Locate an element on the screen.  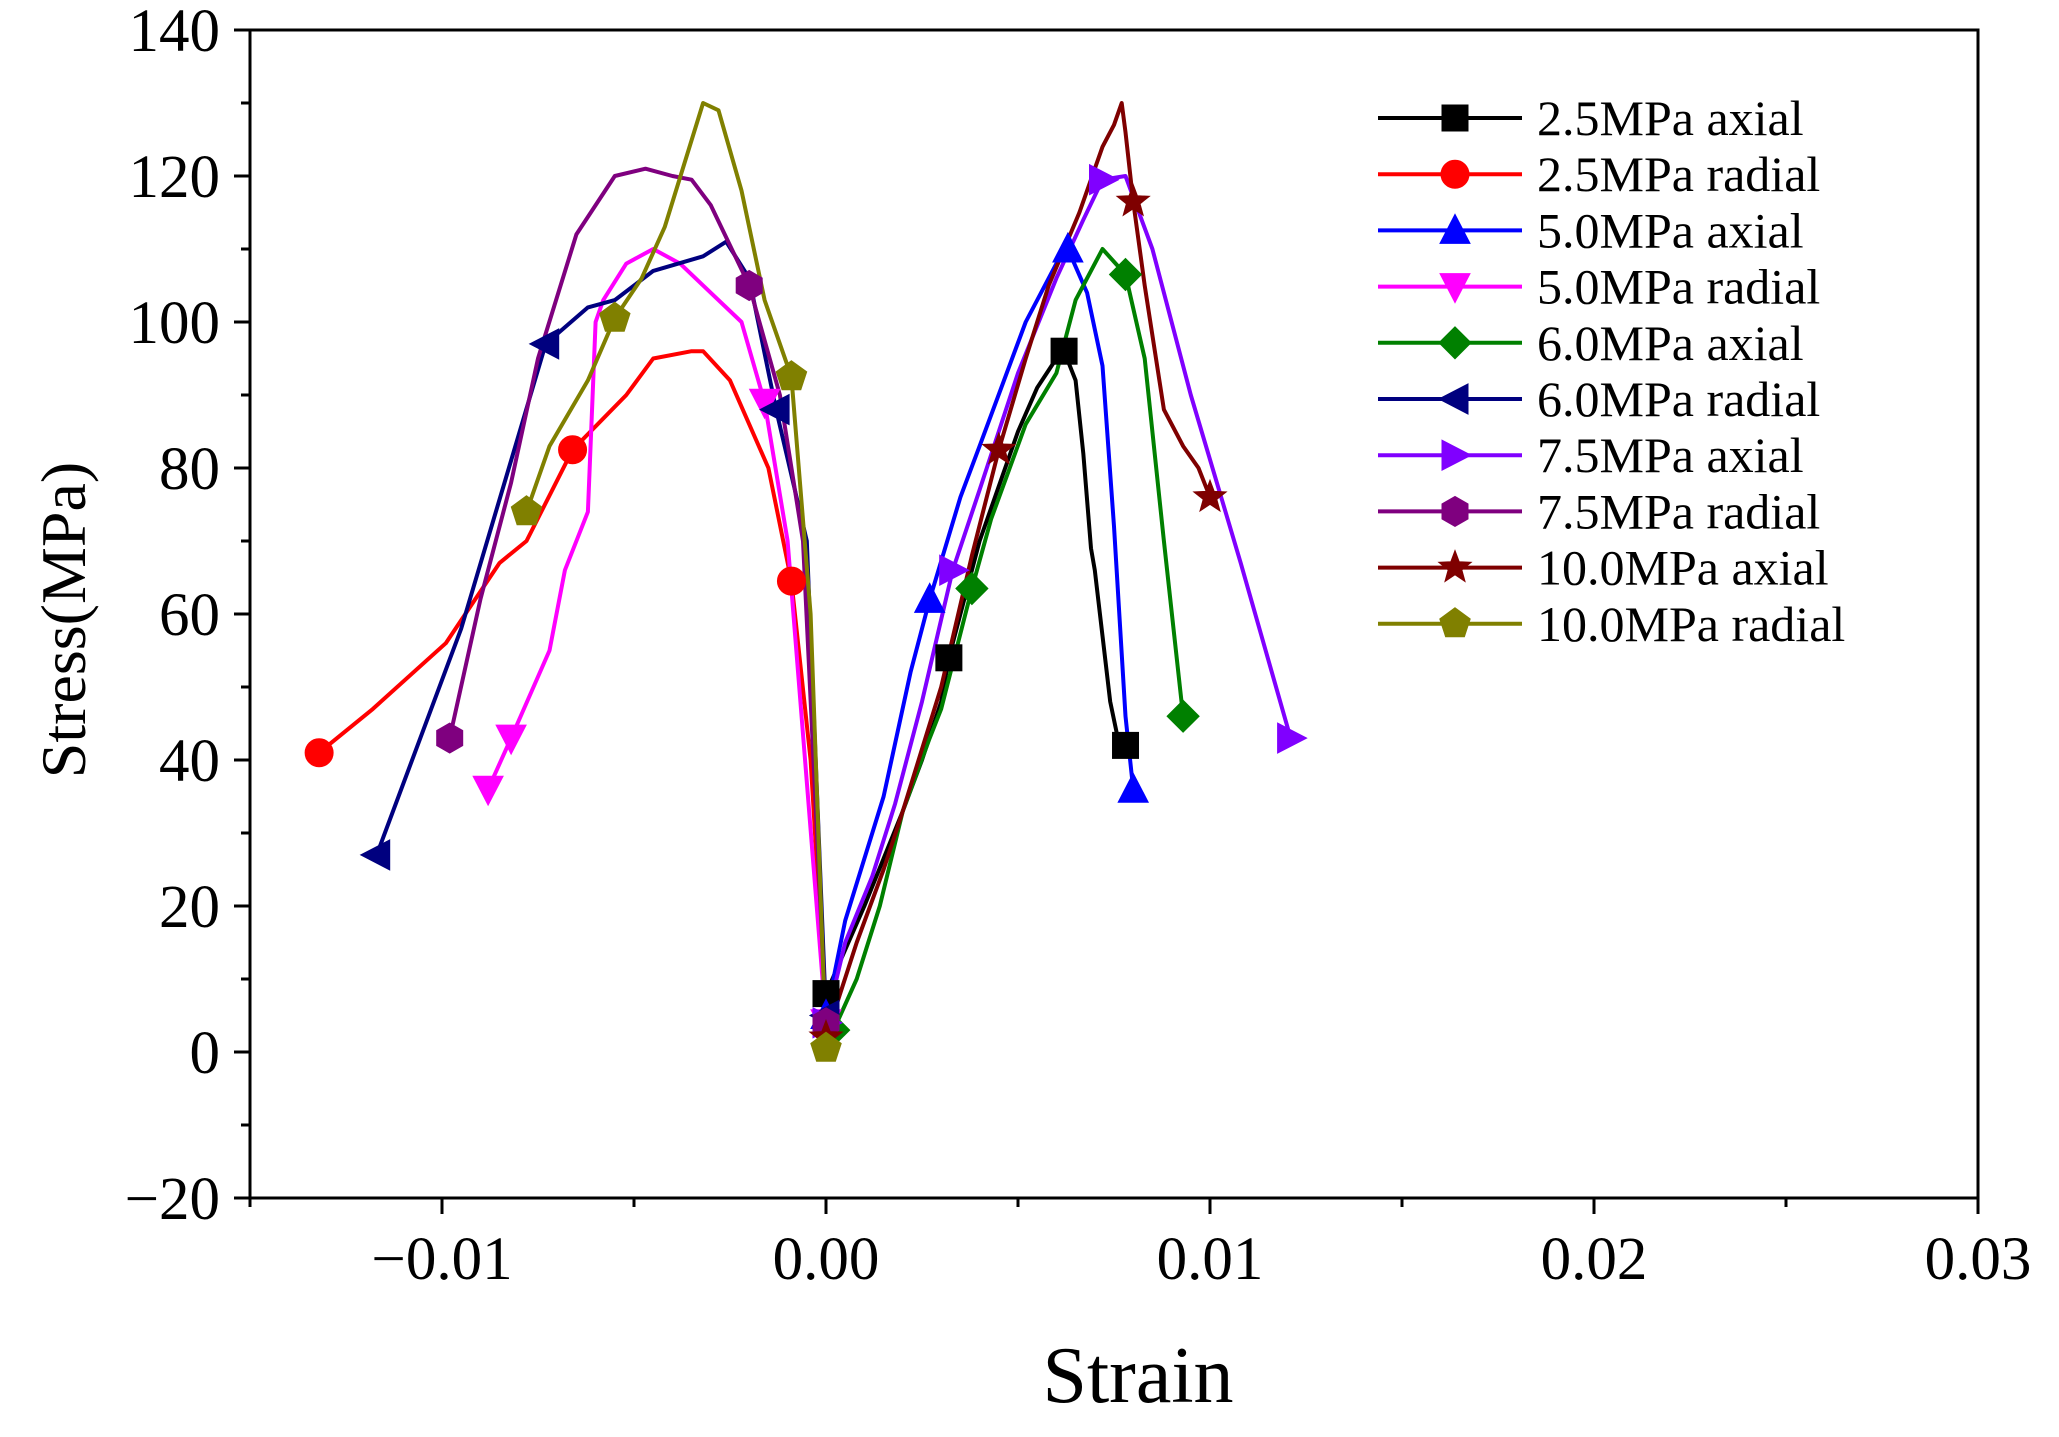
legend-label: 2.5MPa radial is located at coordinates (1678, 174).